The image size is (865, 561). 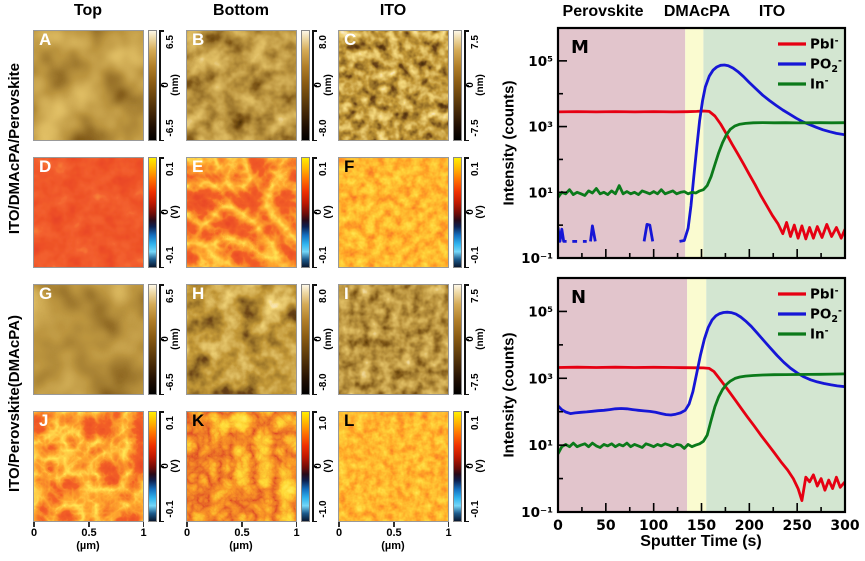 What do you see at coordinates (323, 212) in the screenshot?
I see `colorbar-mid-E: 0 (V)` at bounding box center [323, 212].